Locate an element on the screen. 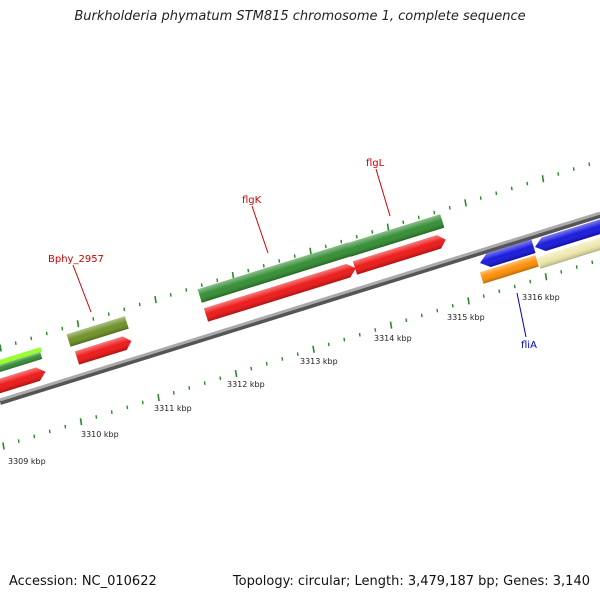  gene-red-flgl is located at coordinates (400, 254).